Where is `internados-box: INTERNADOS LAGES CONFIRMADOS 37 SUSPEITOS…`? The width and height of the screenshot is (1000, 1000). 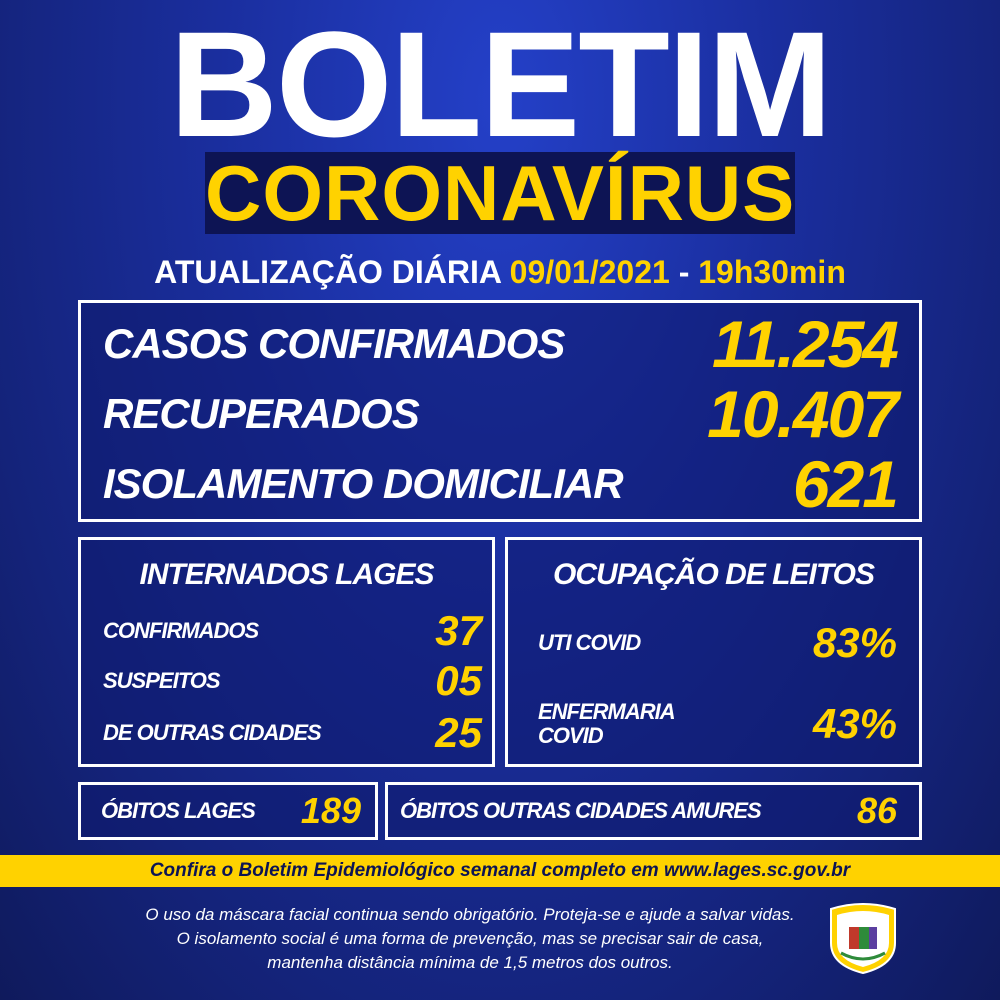
internados-box: INTERNADOS LAGES CONFIRMADOS 37 SUSPEITOS… is located at coordinates (286, 652).